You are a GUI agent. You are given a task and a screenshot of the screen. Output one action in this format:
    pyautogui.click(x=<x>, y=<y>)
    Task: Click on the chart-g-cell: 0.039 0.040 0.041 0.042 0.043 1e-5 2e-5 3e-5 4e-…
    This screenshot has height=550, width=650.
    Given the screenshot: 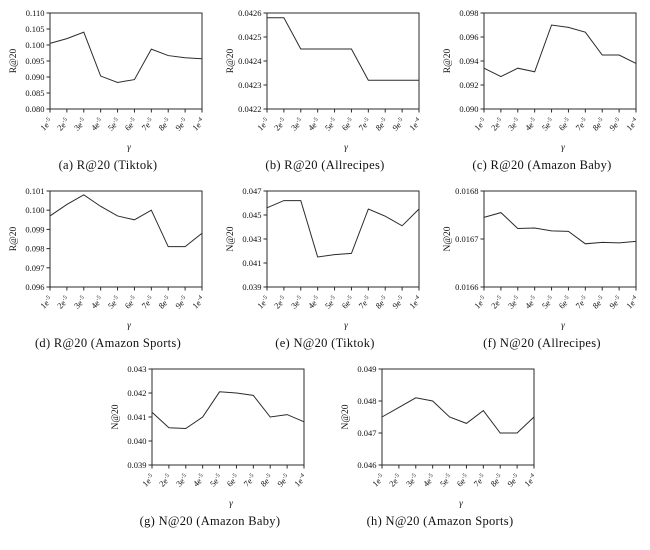 What is the action you would take?
    pyautogui.click(x=210, y=445)
    